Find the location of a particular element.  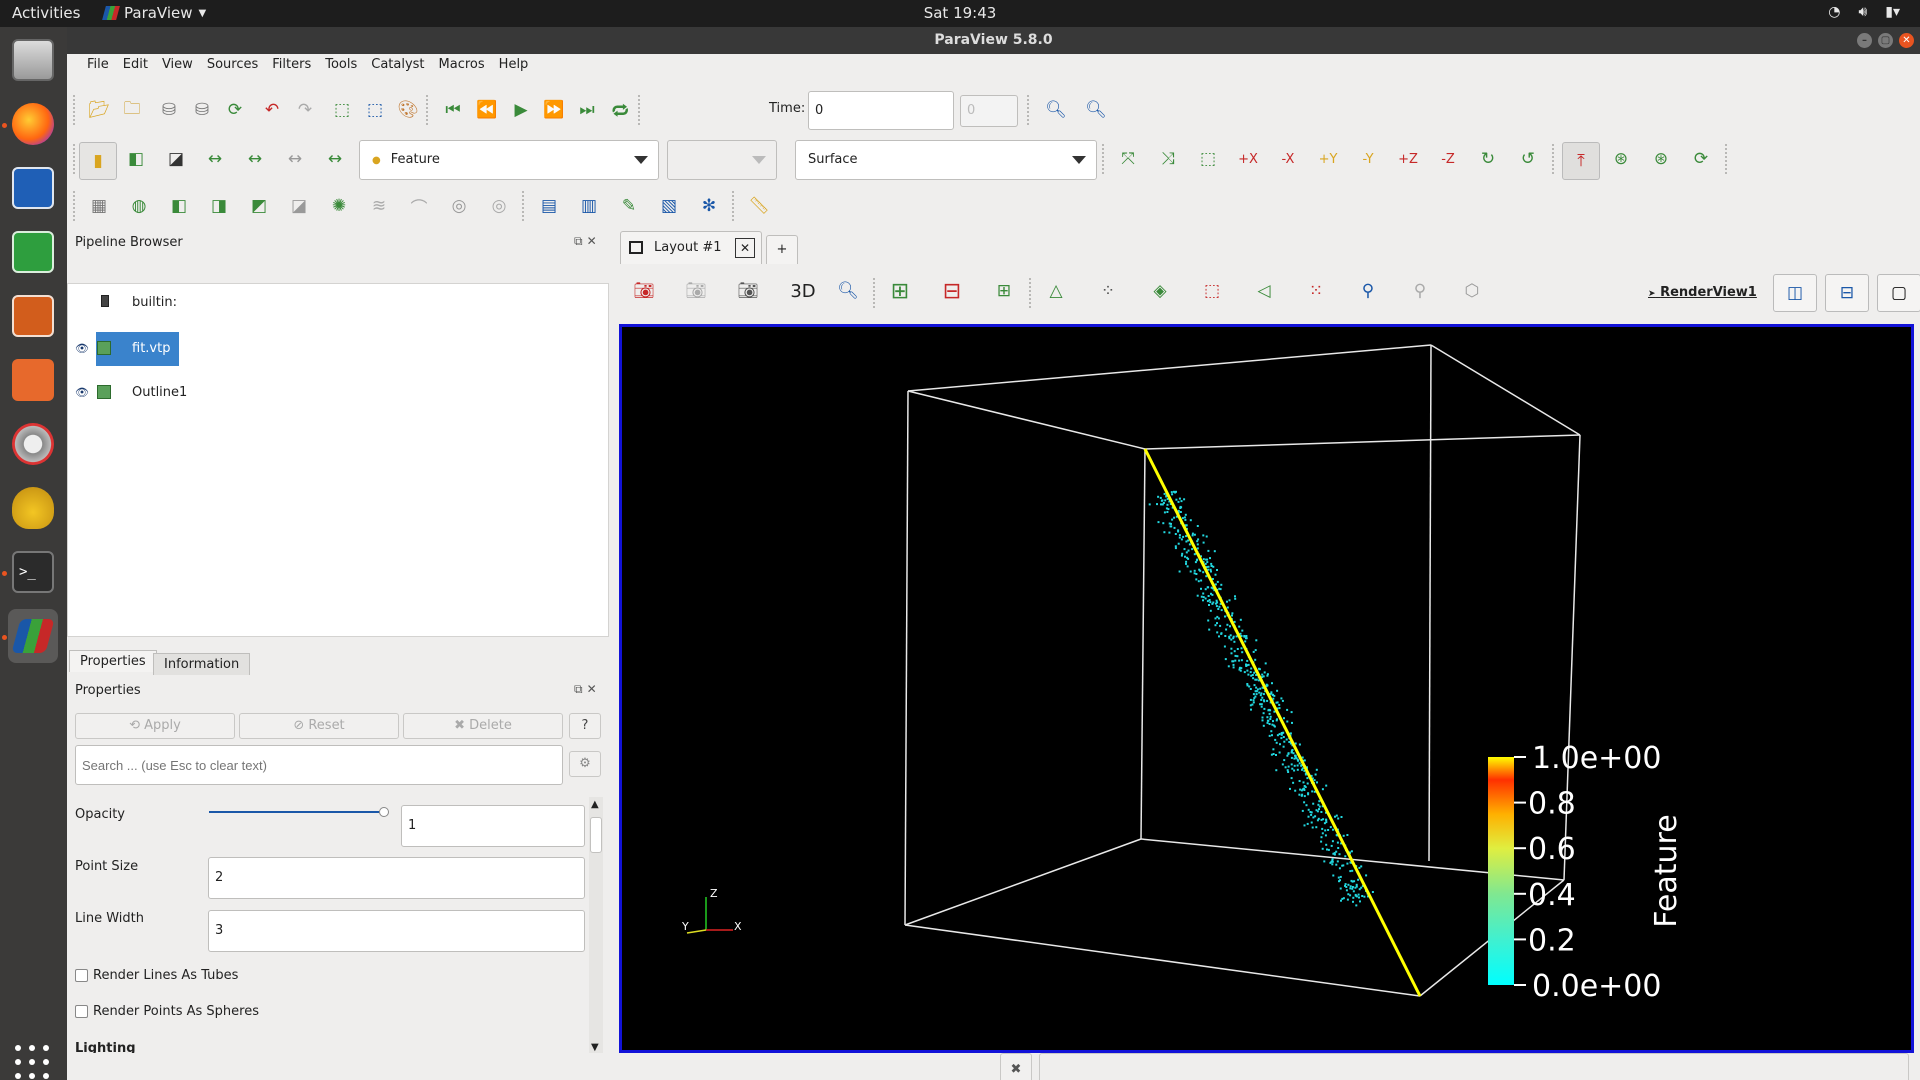

close-button: ✕ is located at coordinates (1906, 40).